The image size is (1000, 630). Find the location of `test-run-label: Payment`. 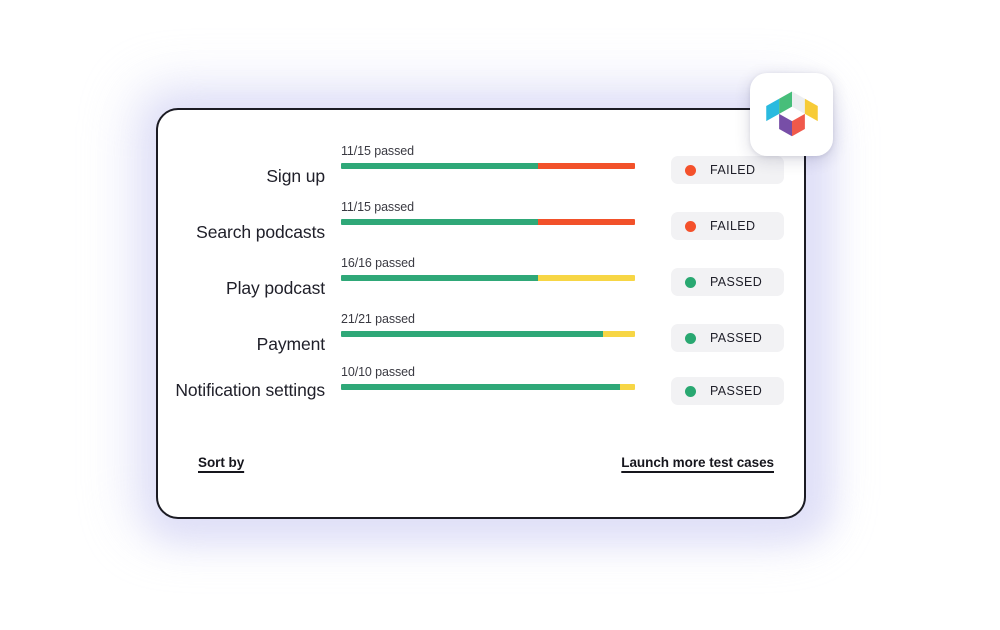

test-run-label: Payment is located at coordinates (290, 344).